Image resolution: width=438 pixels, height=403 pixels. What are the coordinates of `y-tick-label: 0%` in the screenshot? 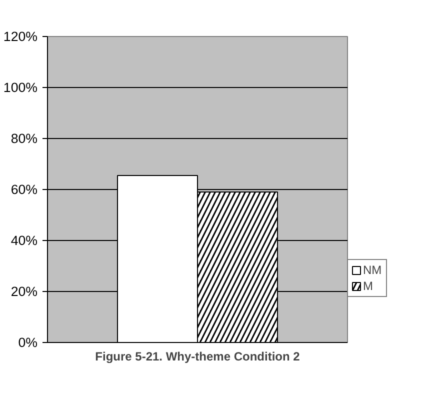 It's located at (28, 342).